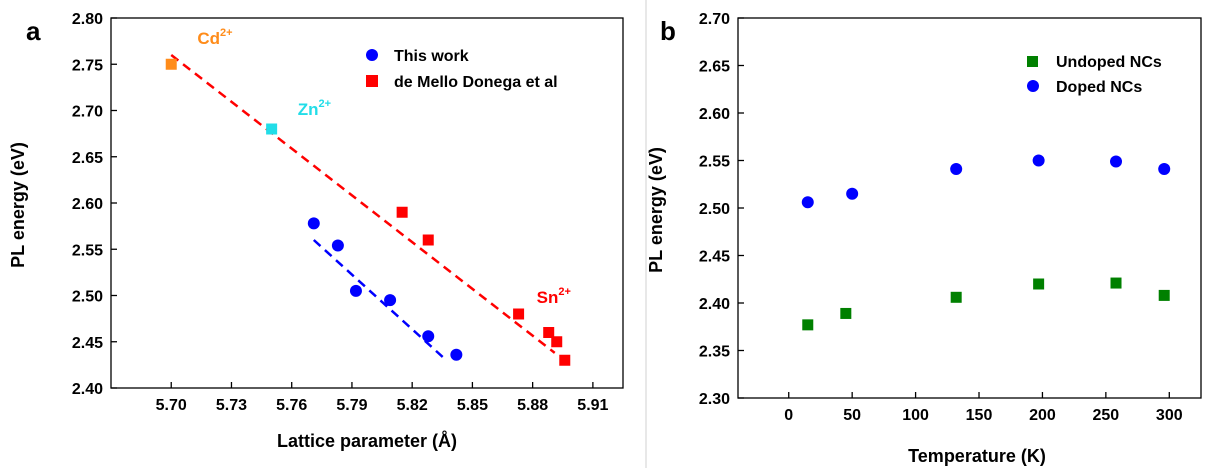 This screenshot has width=1211, height=468. Describe the element at coordinates (171, 405) in the screenshot. I see `panel-a-x-tick-label: 5.70` at that location.